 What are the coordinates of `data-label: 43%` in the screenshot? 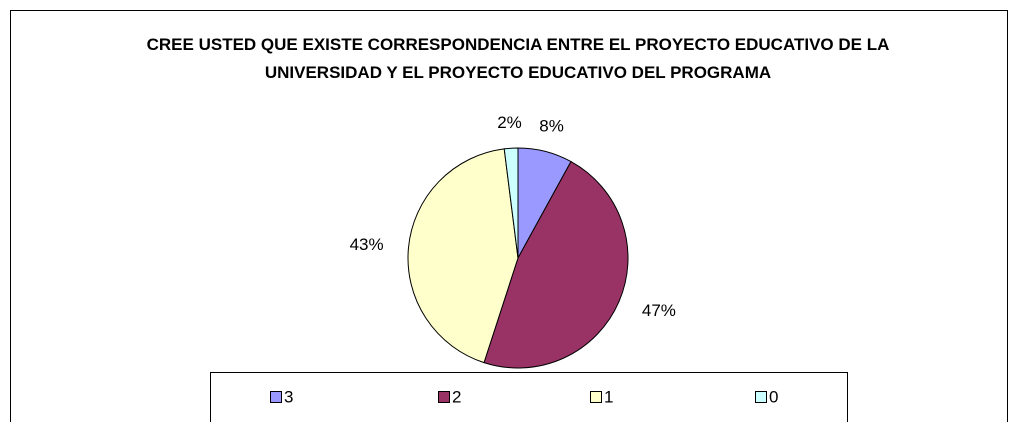 It's located at (367, 244).